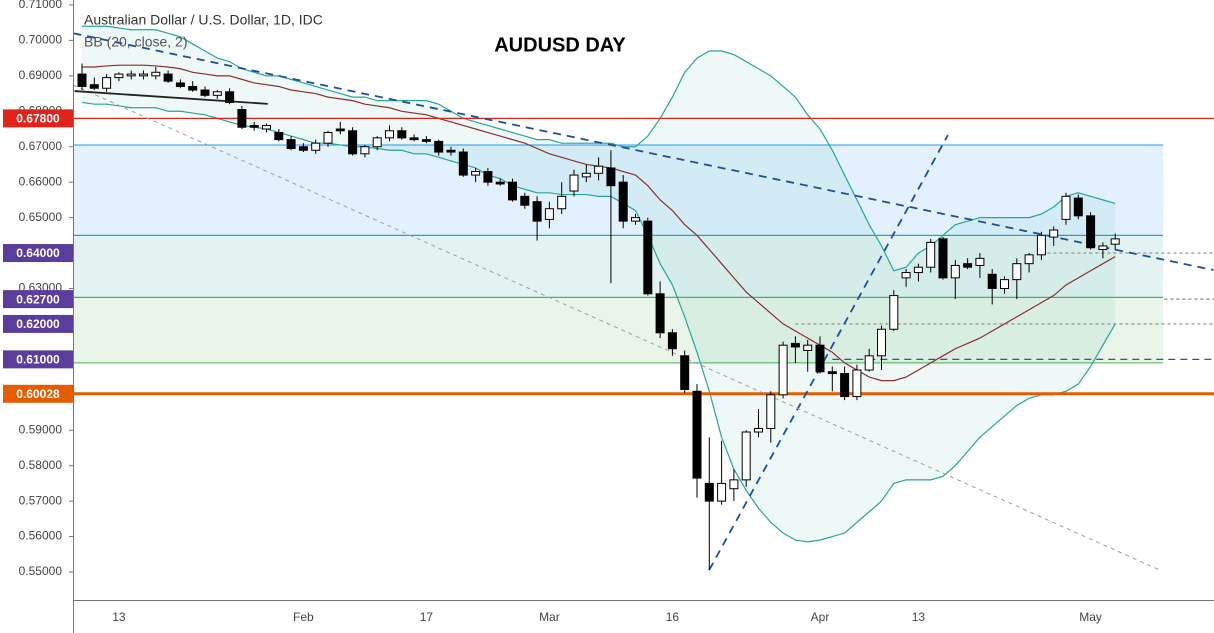  I want to click on level-label: 0.64000, so click(38, 253).